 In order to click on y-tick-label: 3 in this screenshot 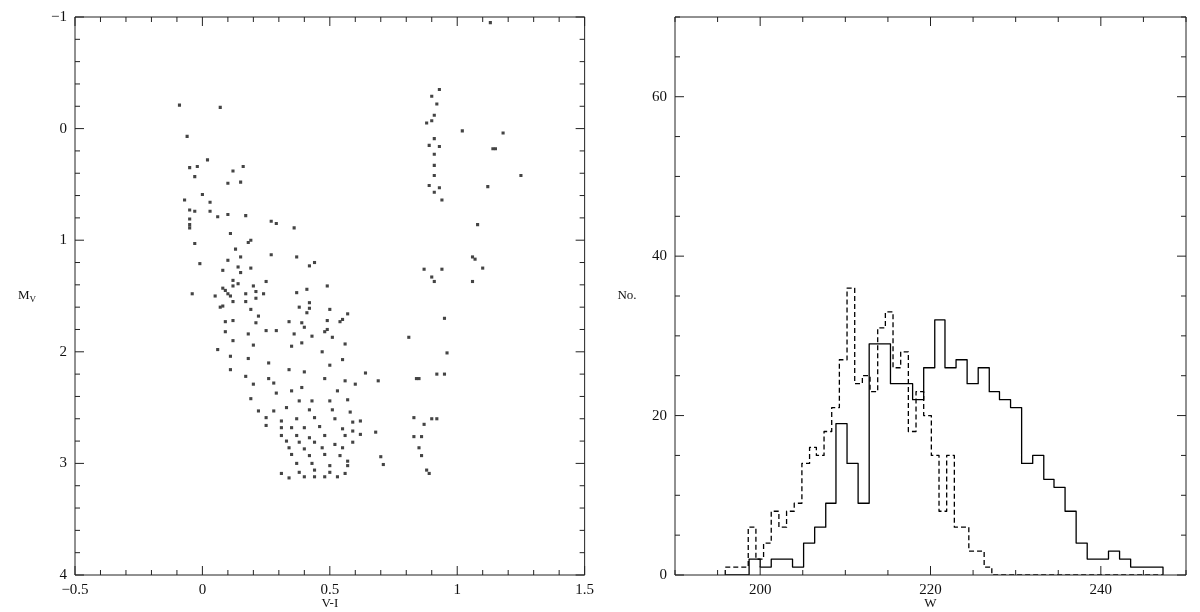, I will do `click(63, 462)`.